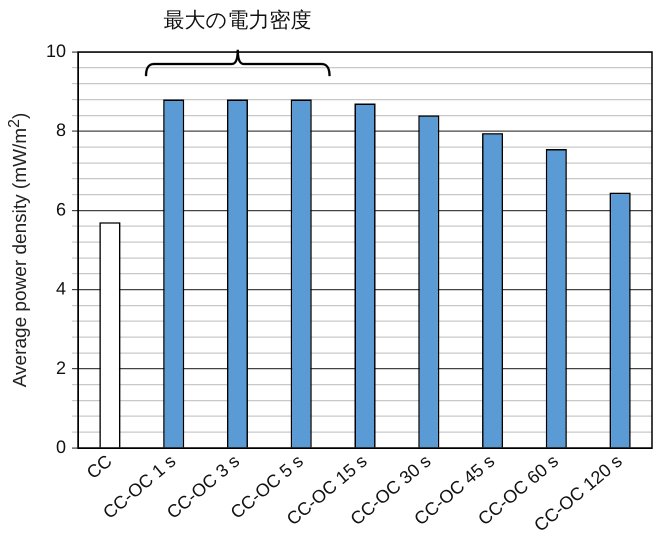 The image size is (658, 540). What do you see at coordinates (61, 209) in the screenshot?
I see `y-tick-label: 6` at bounding box center [61, 209].